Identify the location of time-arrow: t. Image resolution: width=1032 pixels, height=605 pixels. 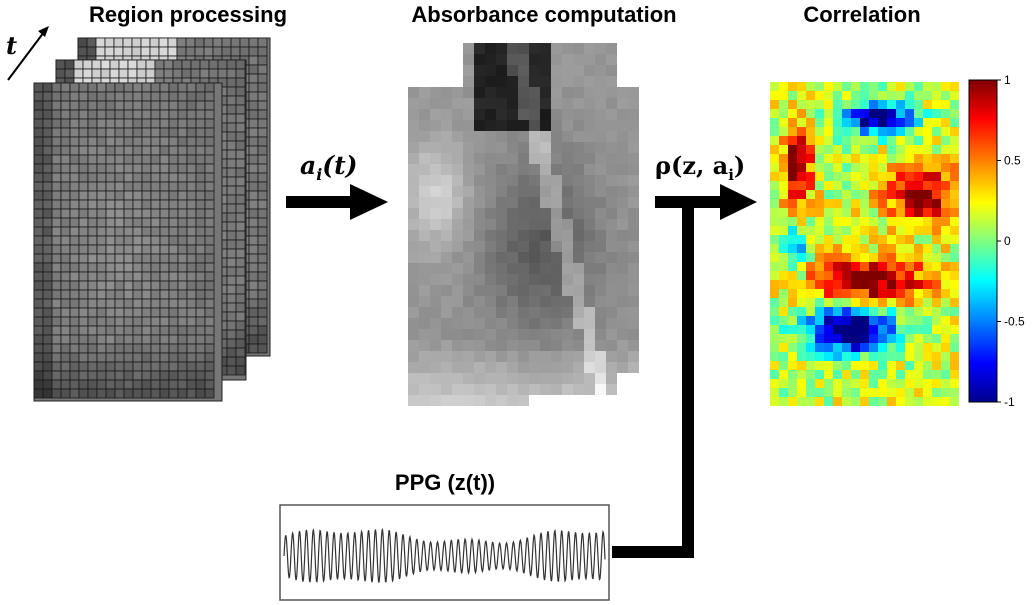
(27, 53).